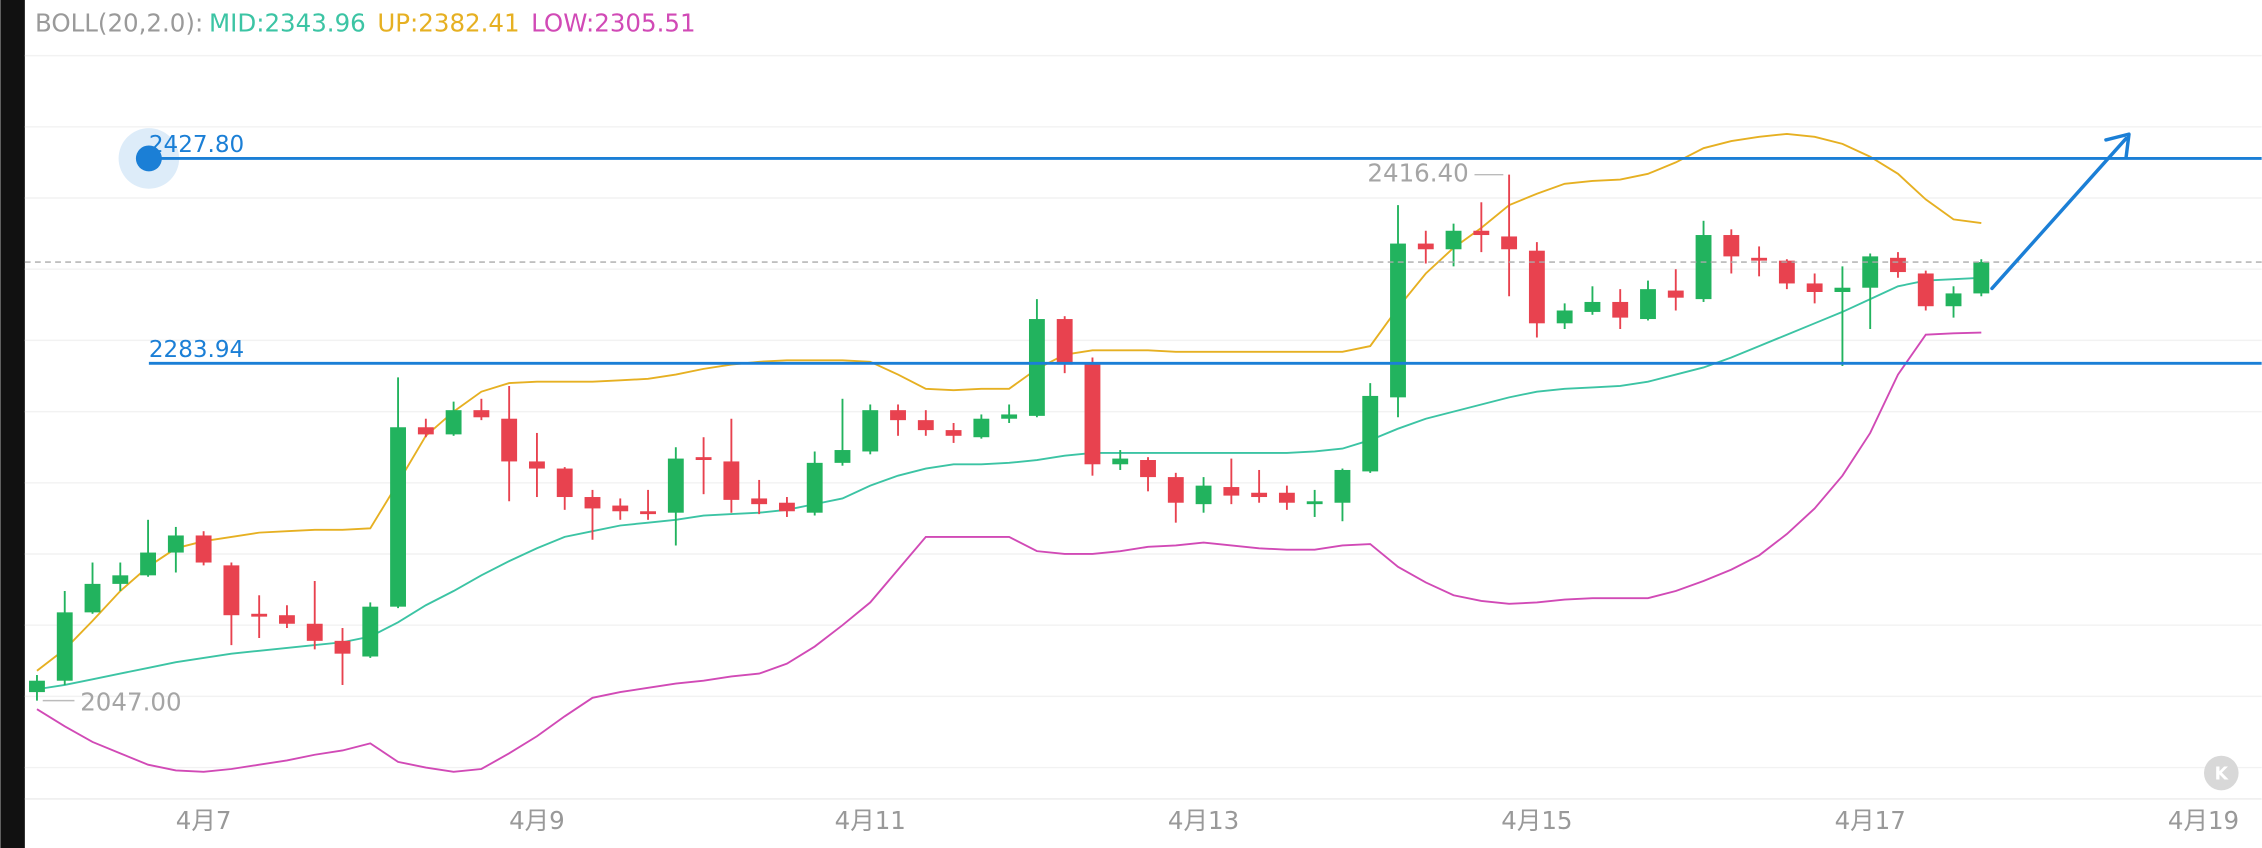 The image size is (2262, 848). What do you see at coordinates (196, 350) in the screenshot?
I see `level-label: 2283.94` at bounding box center [196, 350].